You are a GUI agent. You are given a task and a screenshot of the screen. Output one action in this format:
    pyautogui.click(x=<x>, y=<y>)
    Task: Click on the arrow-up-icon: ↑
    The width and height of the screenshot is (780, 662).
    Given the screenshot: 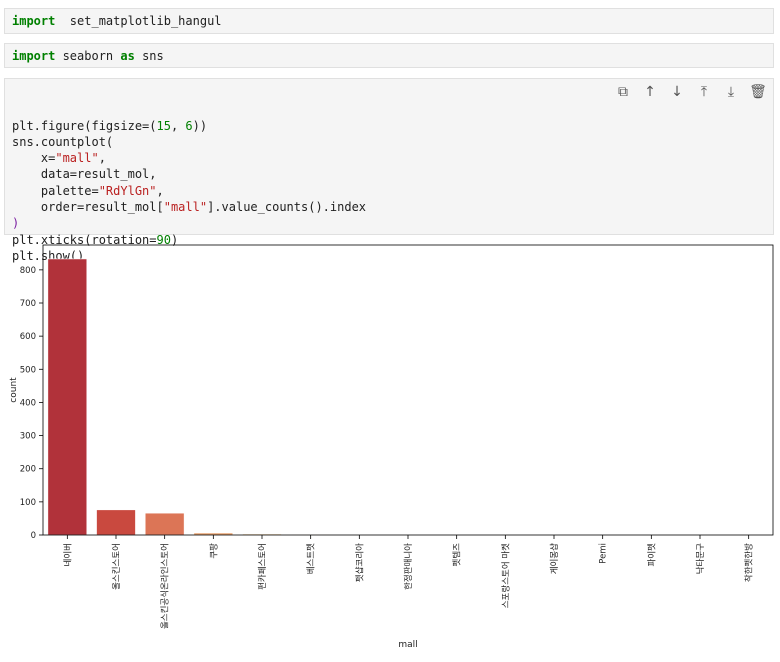 What is the action you would take?
    pyautogui.click(x=650, y=92)
    